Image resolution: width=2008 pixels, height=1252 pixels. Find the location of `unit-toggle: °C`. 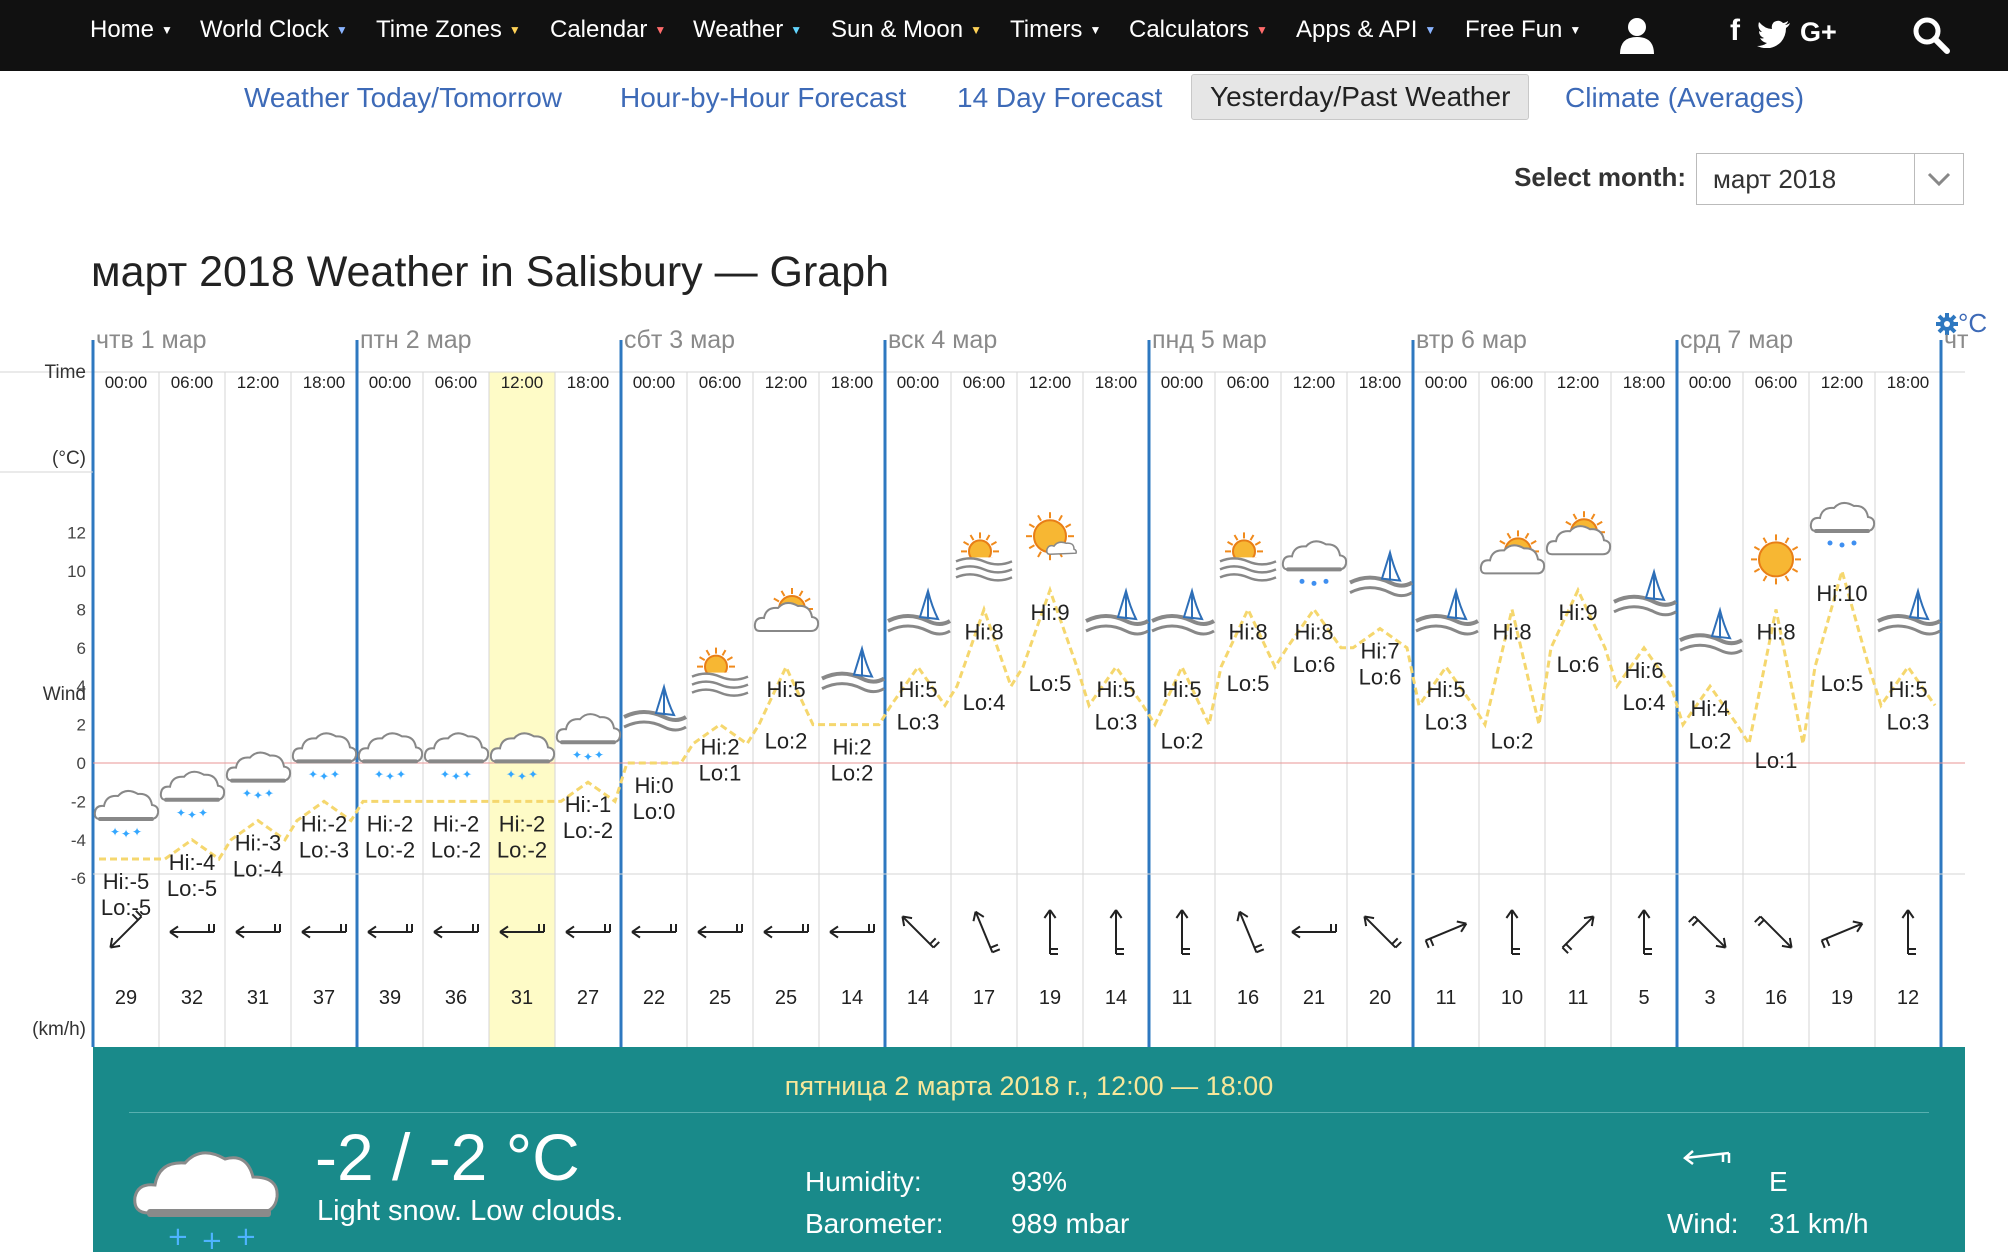

unit-toggle: °C is located at coordinates (1961, 323).